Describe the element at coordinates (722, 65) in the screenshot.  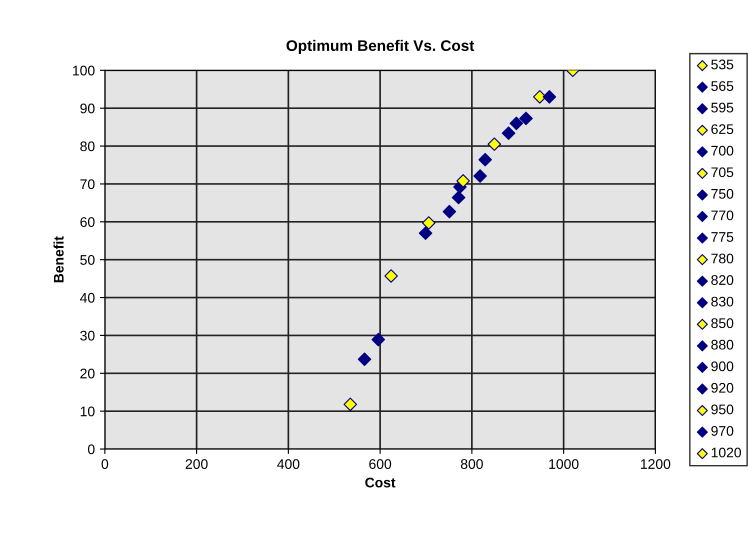
I see `legend-label: 535` at that location.